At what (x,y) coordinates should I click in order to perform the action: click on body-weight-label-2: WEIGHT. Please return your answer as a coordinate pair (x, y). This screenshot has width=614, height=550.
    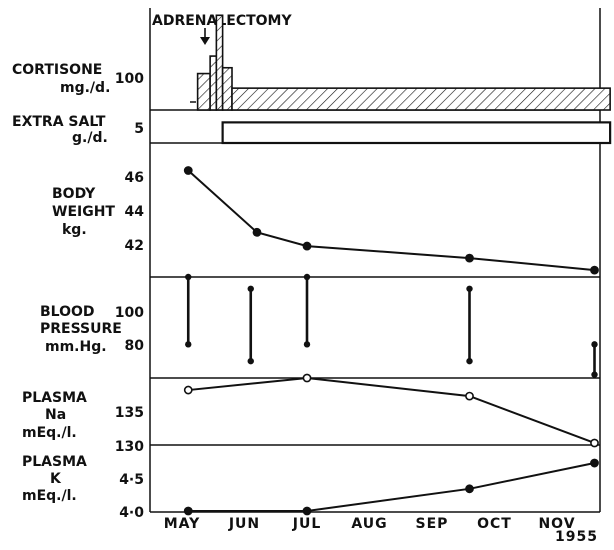
    Looking at the image, I should click on (83, 212).